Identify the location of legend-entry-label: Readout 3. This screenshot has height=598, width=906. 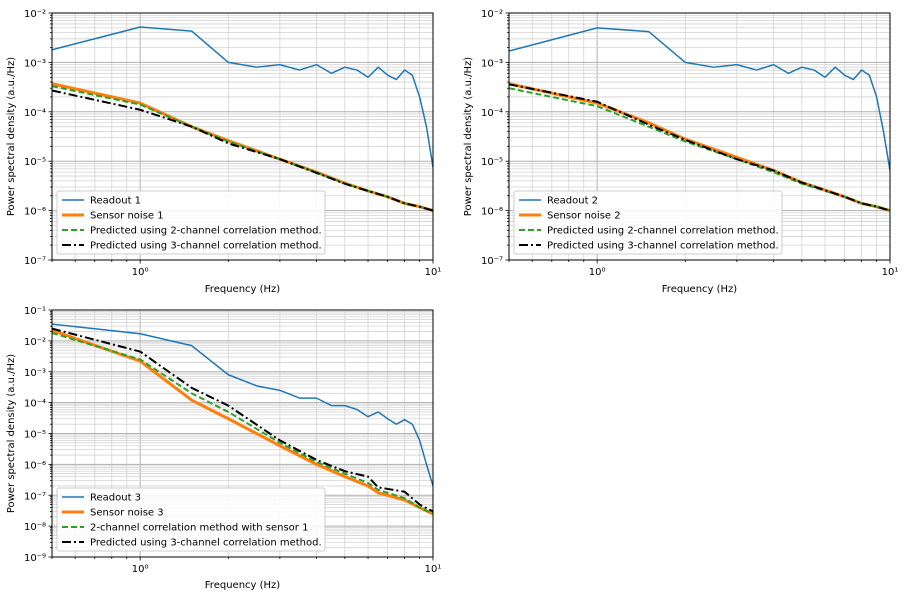
(115, 498).